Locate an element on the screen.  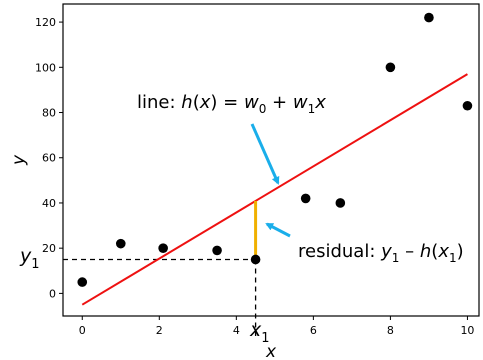
x-tick-label: 10 is located at coordinates (467, 330).